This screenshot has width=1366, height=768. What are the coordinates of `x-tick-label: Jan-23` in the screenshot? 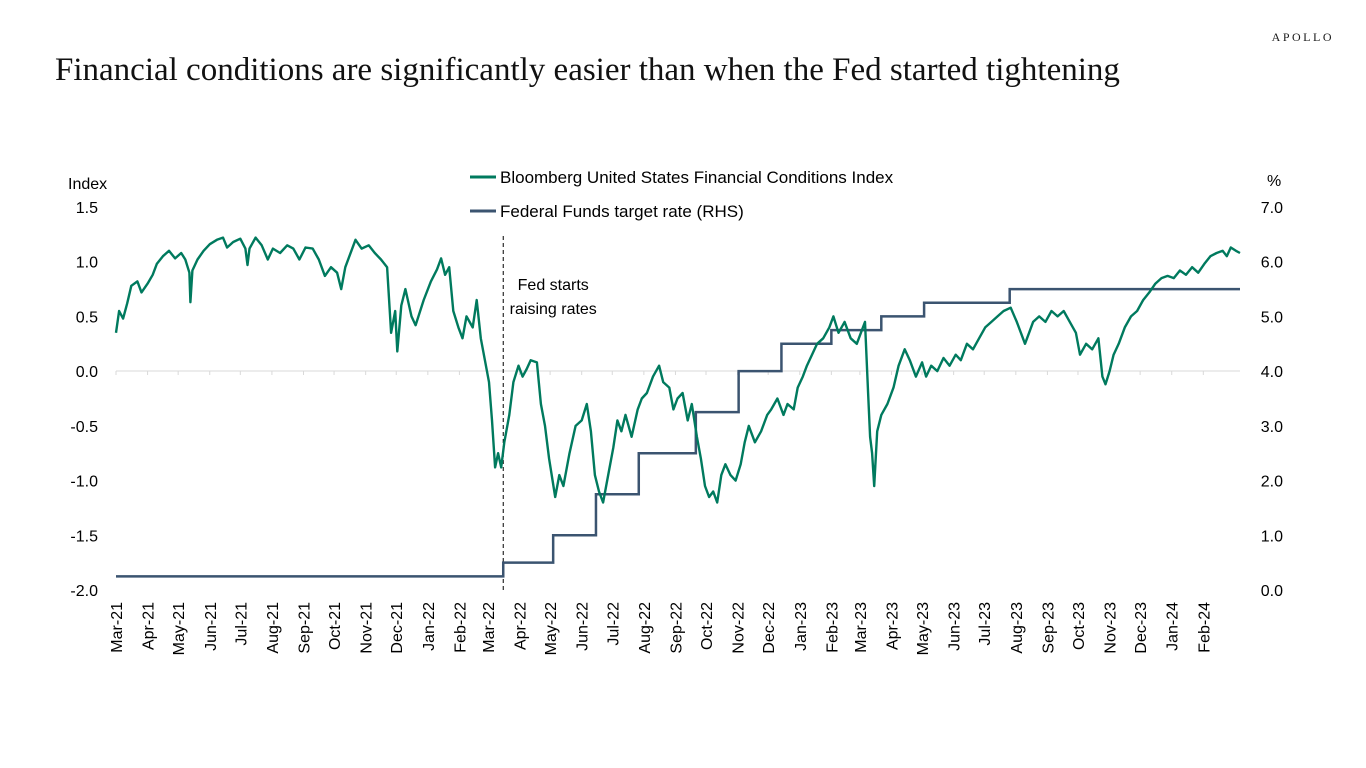 It's located at (801, 626).